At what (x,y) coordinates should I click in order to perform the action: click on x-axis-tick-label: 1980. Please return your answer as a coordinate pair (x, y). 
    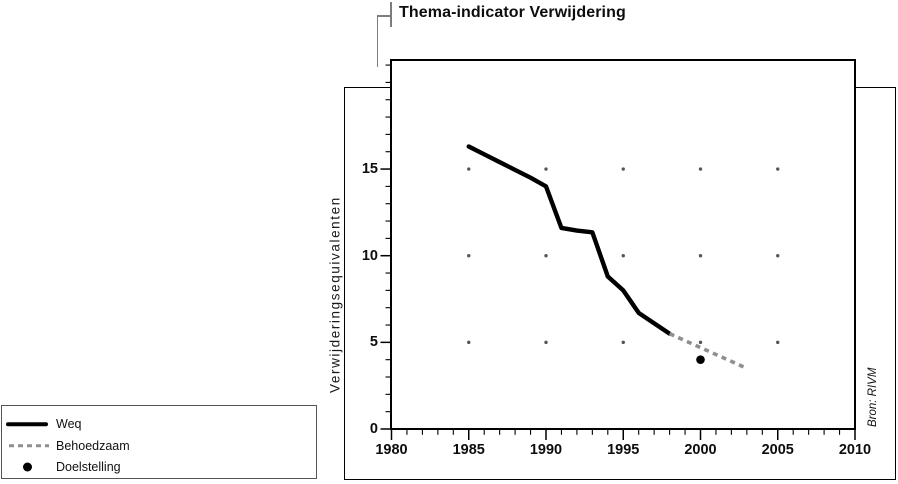
    Looking at the image, I should click on (391, 450).